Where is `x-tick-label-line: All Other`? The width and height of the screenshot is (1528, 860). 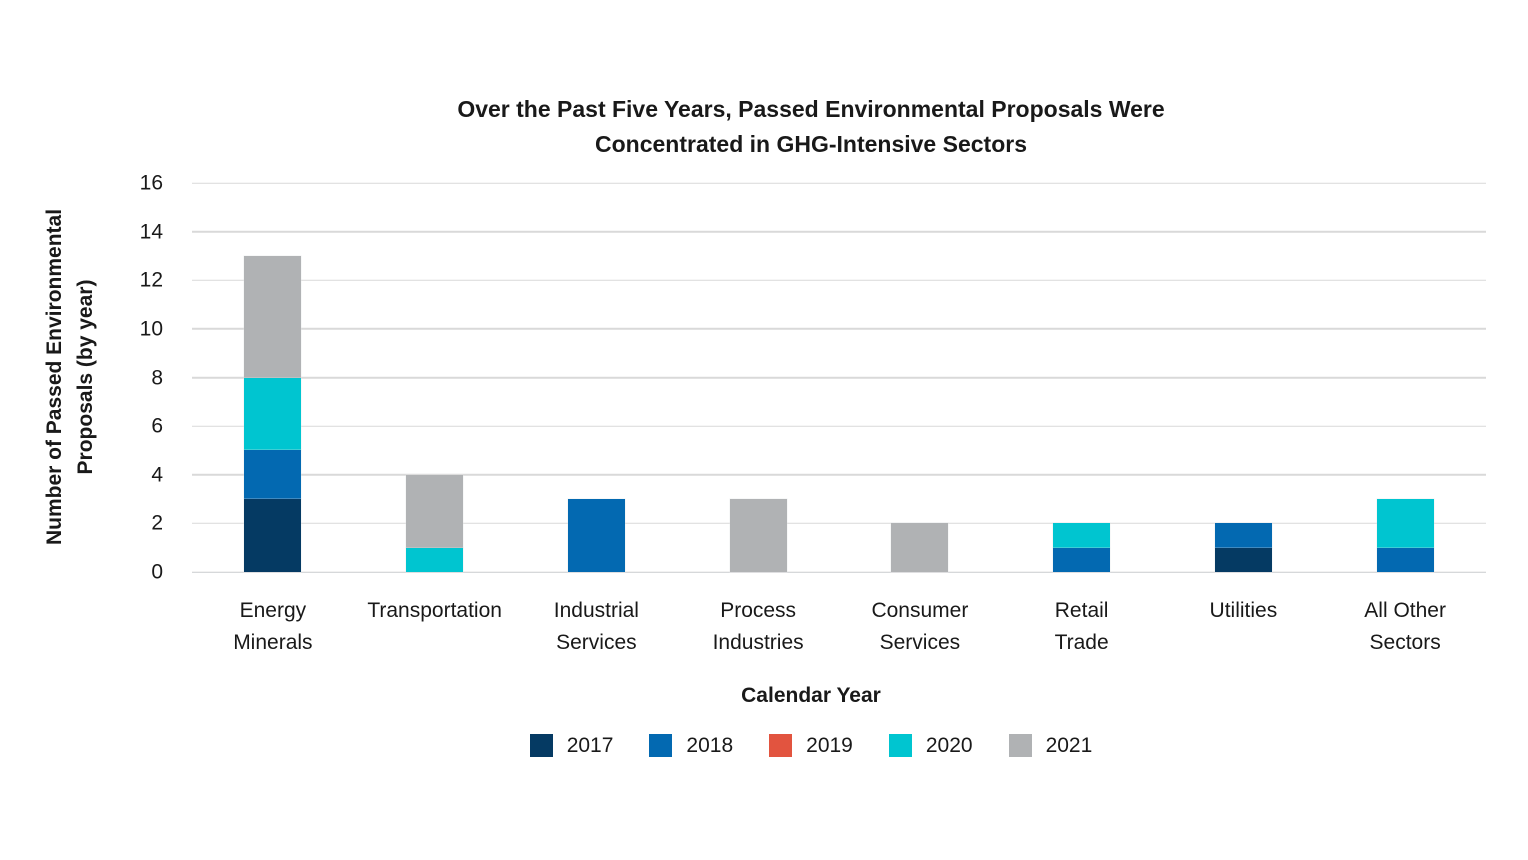 x-tick-label-line: All Other is located at coordinates (1405, 610).